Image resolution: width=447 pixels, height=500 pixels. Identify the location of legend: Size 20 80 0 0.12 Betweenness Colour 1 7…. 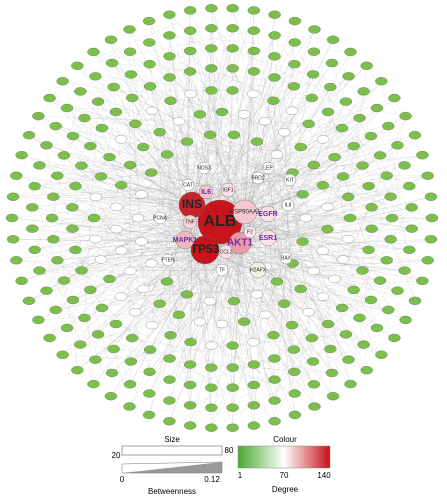
(222, 465).